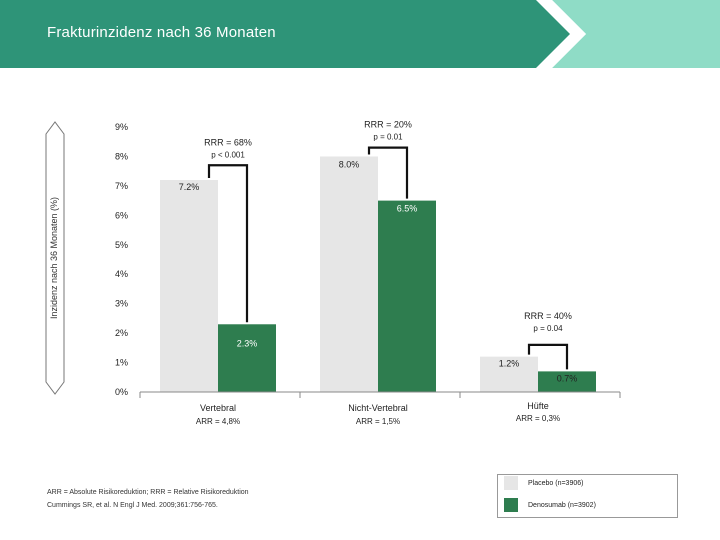 The width and height of the screenshot is (720, 540). Describe the element at coordinates (161, 32) in the screenshot. I see `page-title: Frakturinzidenz nach 36 Monaten` at that location.